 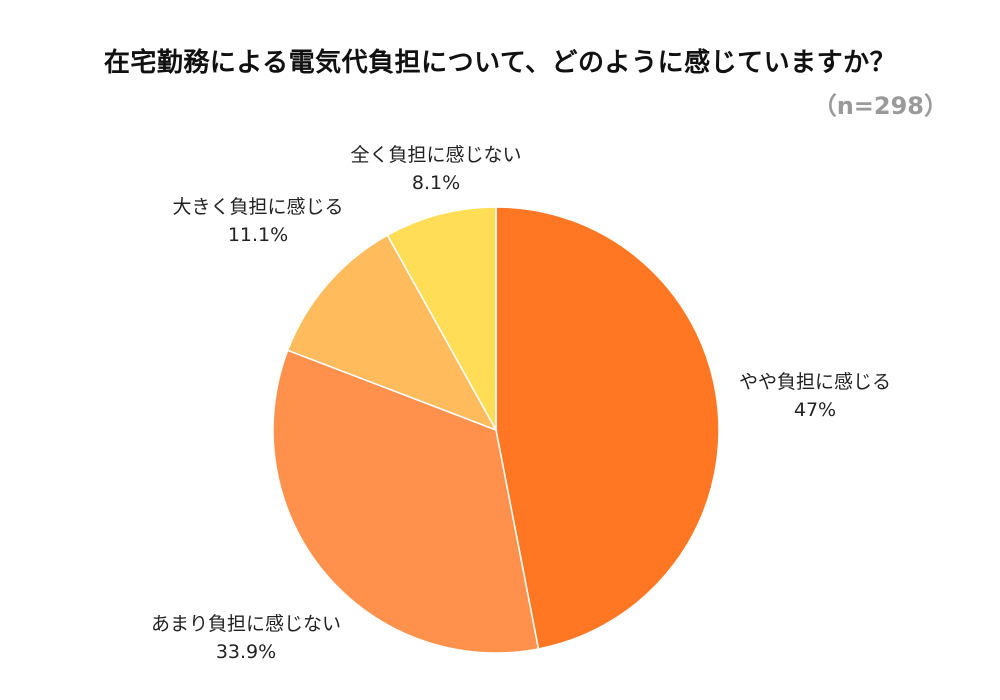 I want to click on slice-category-label: 大きく負担に感じる, so click(x=257, y=207).